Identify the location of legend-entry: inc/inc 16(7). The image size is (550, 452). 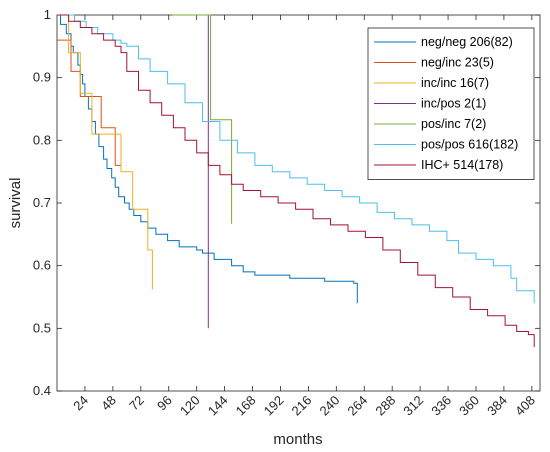
(455, 83).